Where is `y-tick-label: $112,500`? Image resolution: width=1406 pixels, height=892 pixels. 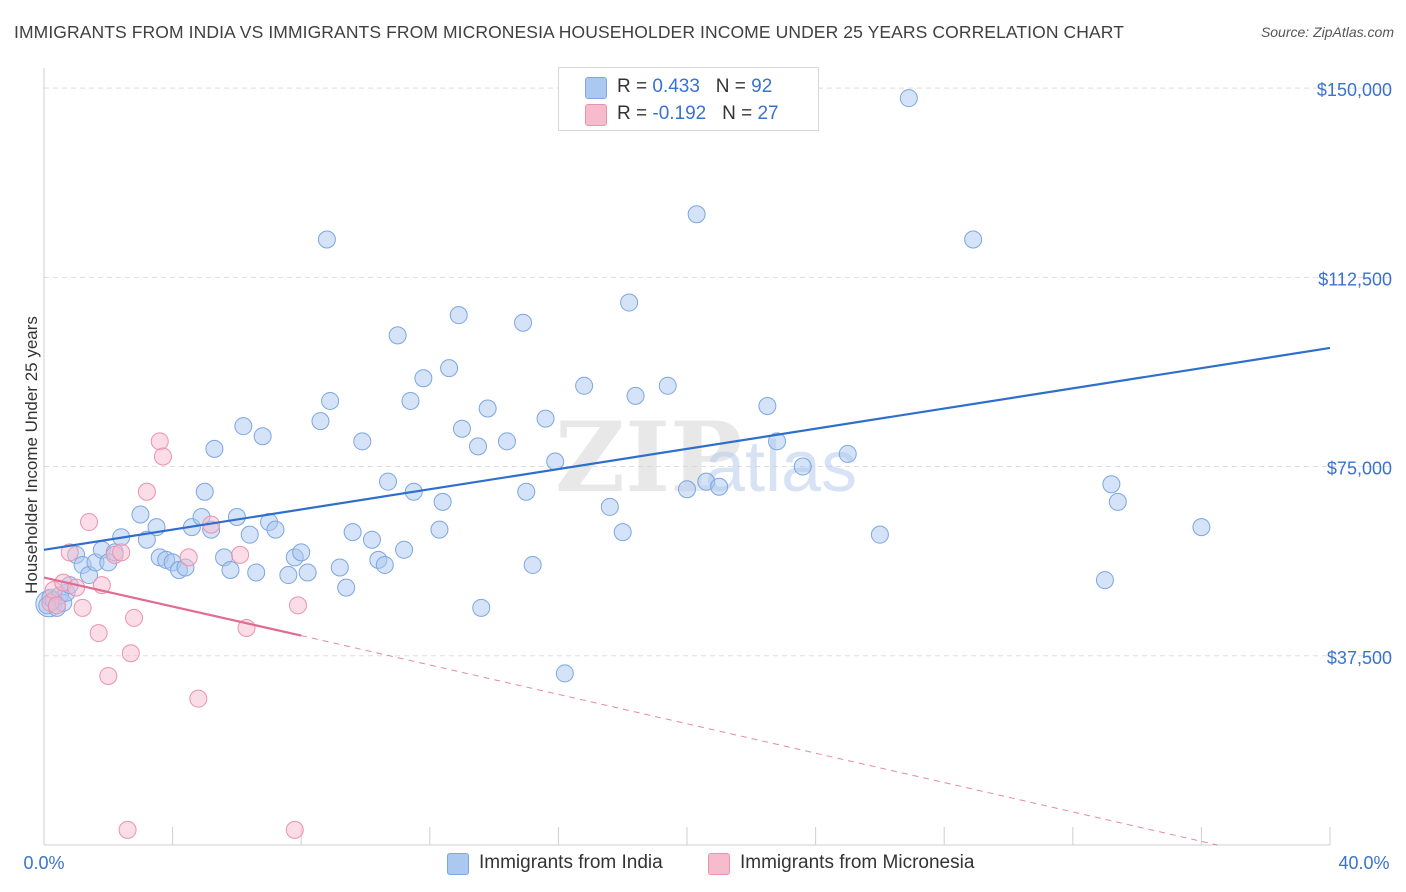
y-tick-label: $112,500 is located at coordinates (1355, 279).